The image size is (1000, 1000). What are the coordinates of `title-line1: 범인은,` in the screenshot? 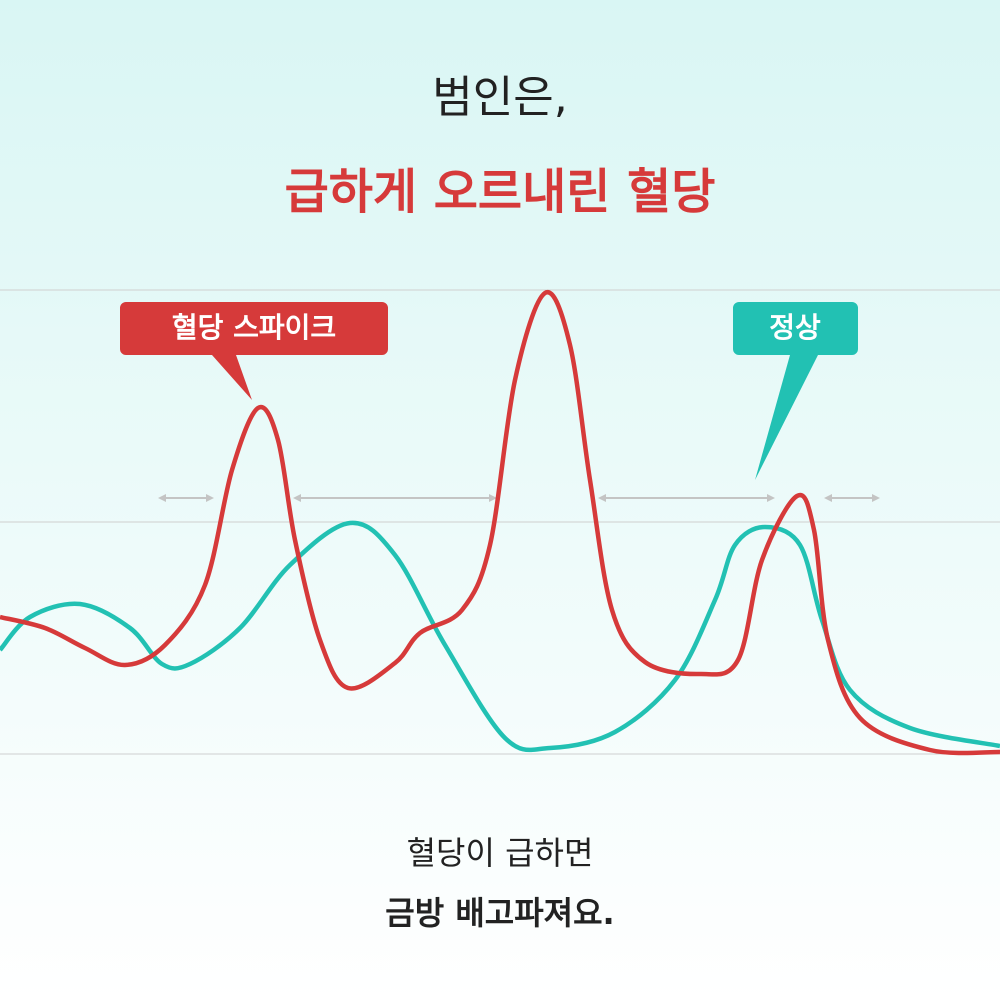 It's located at (499, 97).